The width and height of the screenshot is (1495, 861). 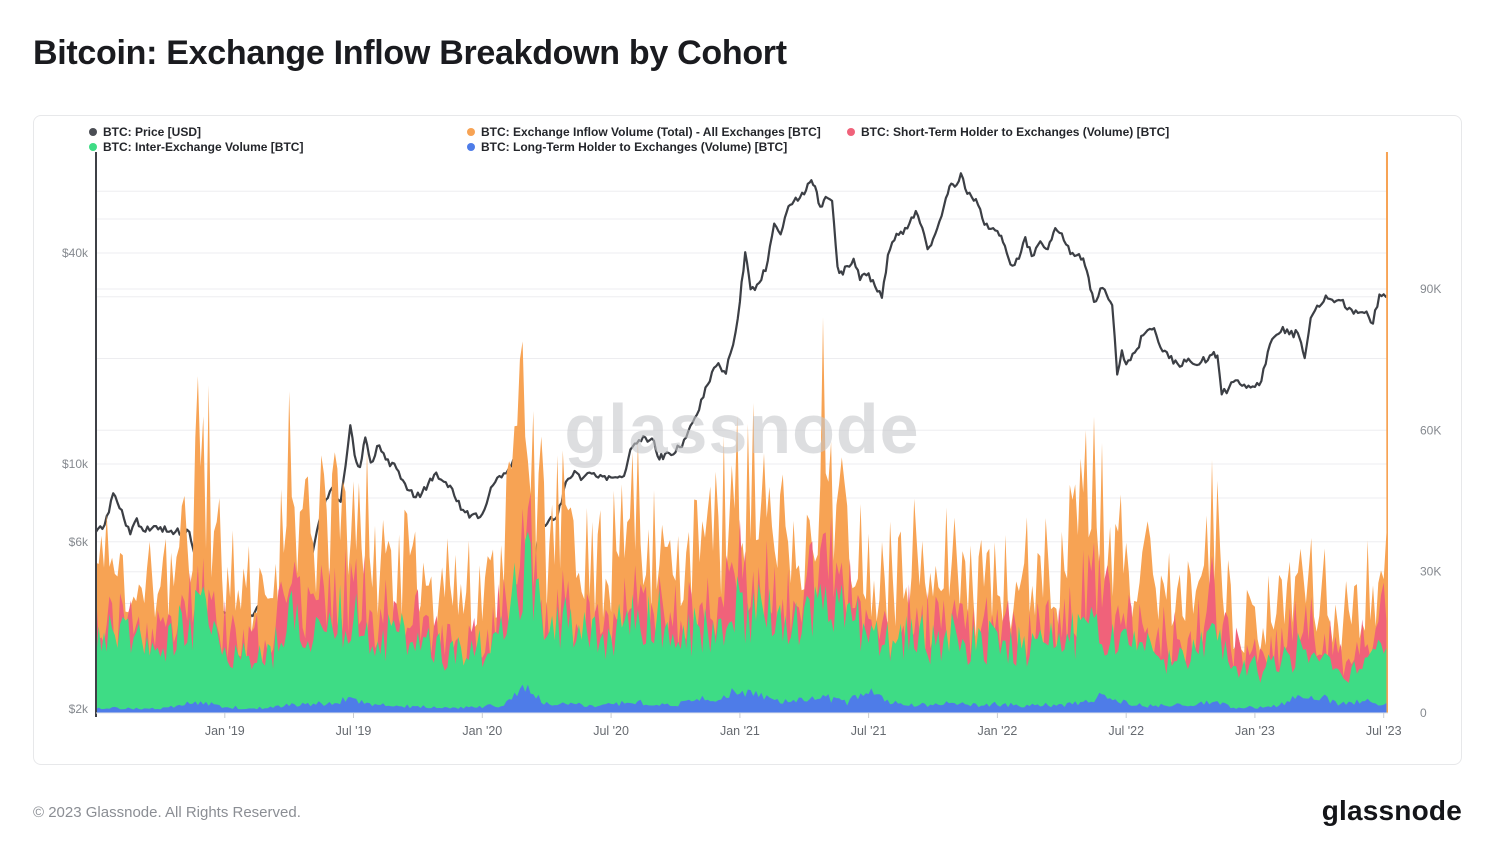 I want to click on legend-label: BTC: Inter-Exchange Volume [BTC], so click(x=203, y=147).